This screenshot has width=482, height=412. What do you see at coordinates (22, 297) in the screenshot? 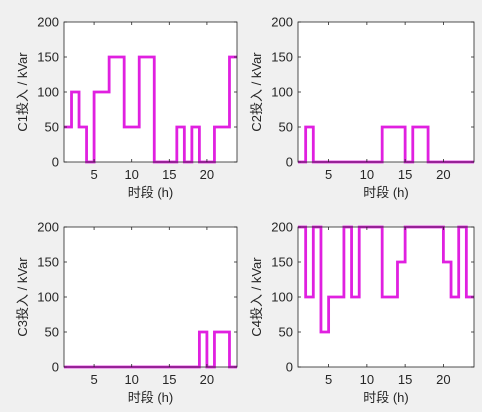
I see `y-axis-label: C3投入 / kVar` at bounding box center [22, 297].